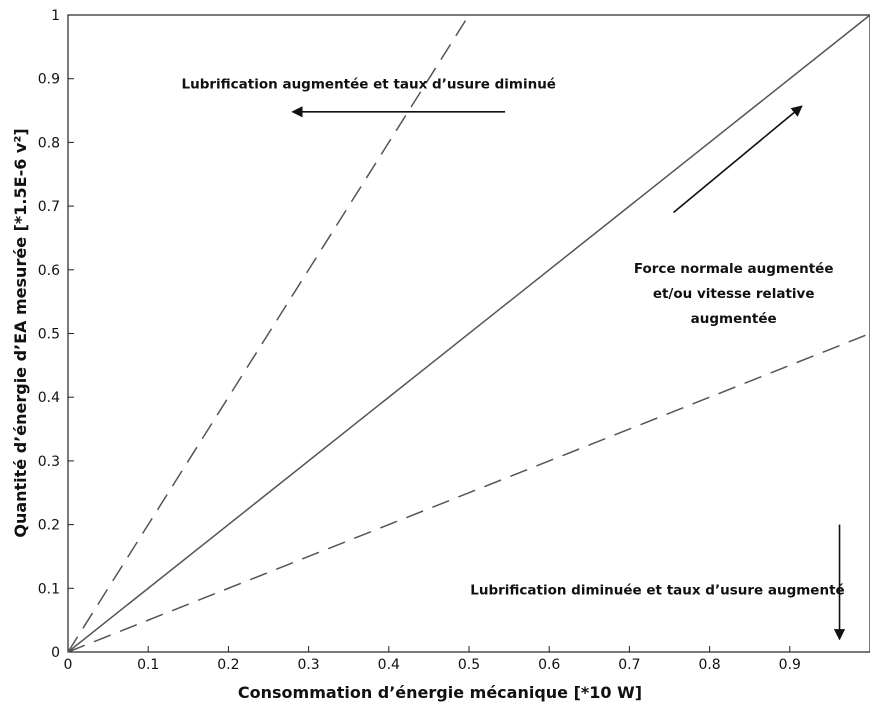 The height and width of the screenshot is (705, 870). Describe the element at coordinates (148, 665) in the screenshot. I see `x-tick-label: 0.1` at that location.